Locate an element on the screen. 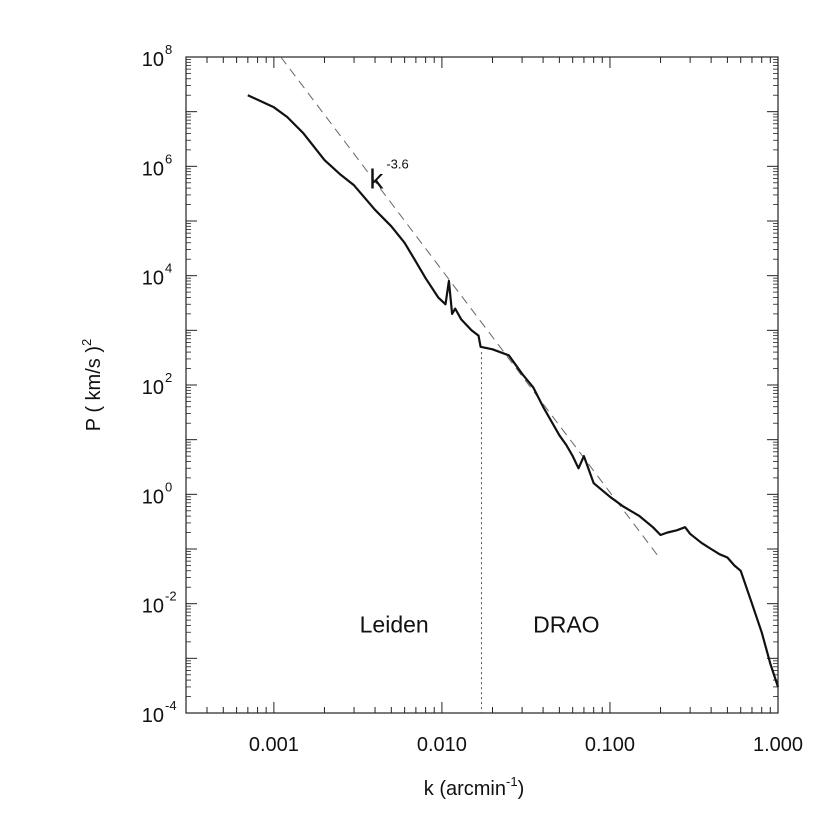 Image resolution: width=830 pixels, height=830 pixels. y-tick-label-exponent: 4 is located at coordinates (168, 268).